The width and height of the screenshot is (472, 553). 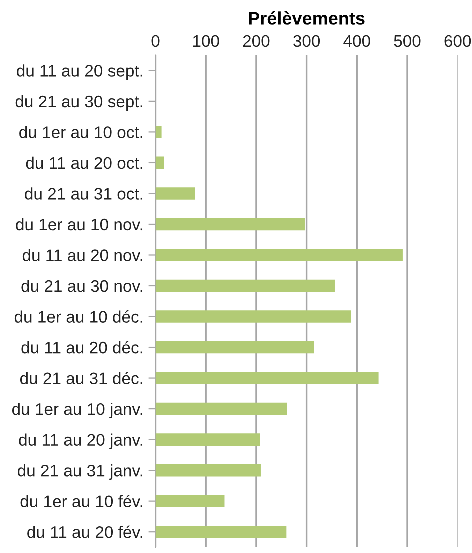 I want to click on y-tick-label: du 11 au 20 nov., so click(x=82, y=255).